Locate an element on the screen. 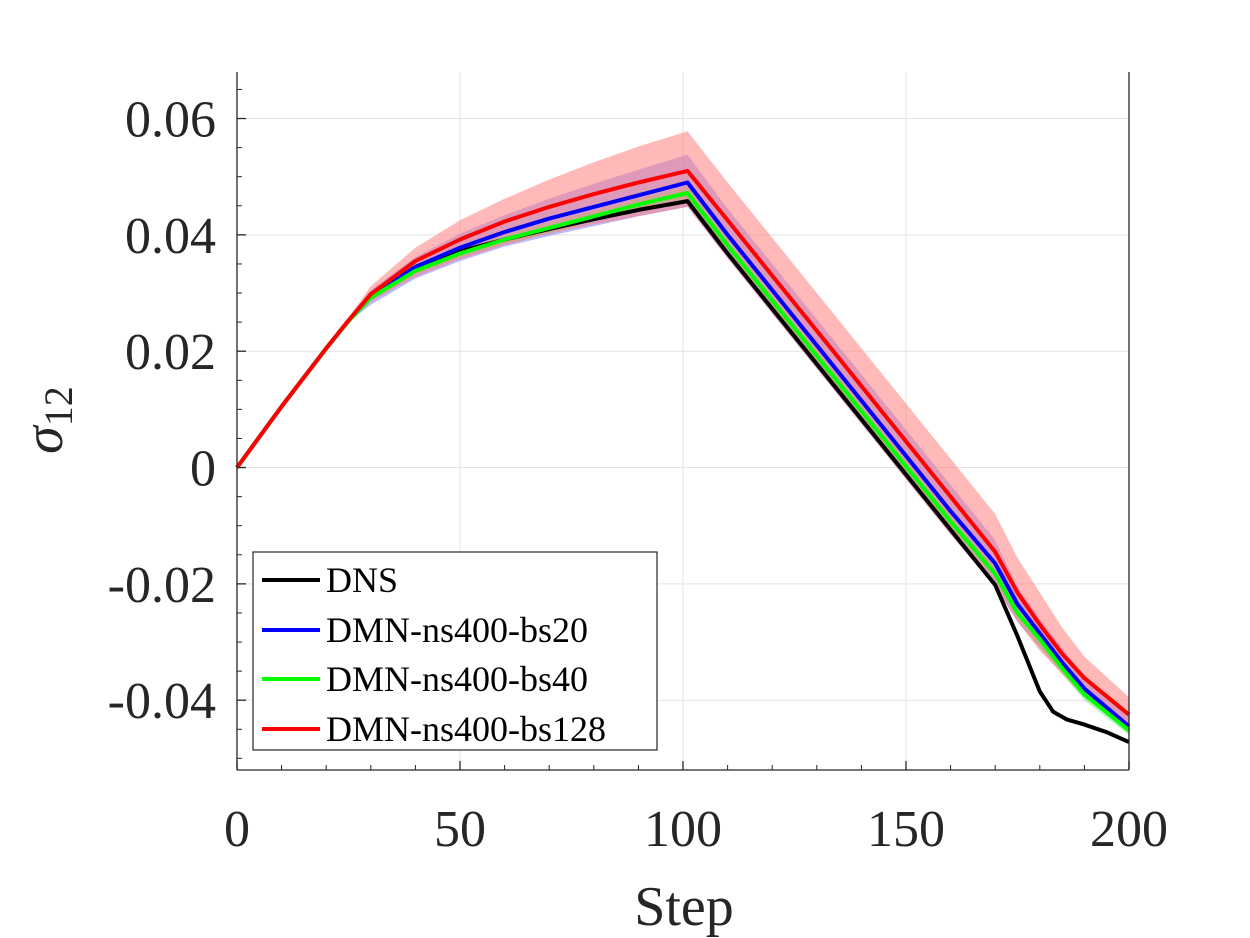 Image resolution: width=1250 pixels, height=938 pixels. legend-box is located at coordinates (455, 651).